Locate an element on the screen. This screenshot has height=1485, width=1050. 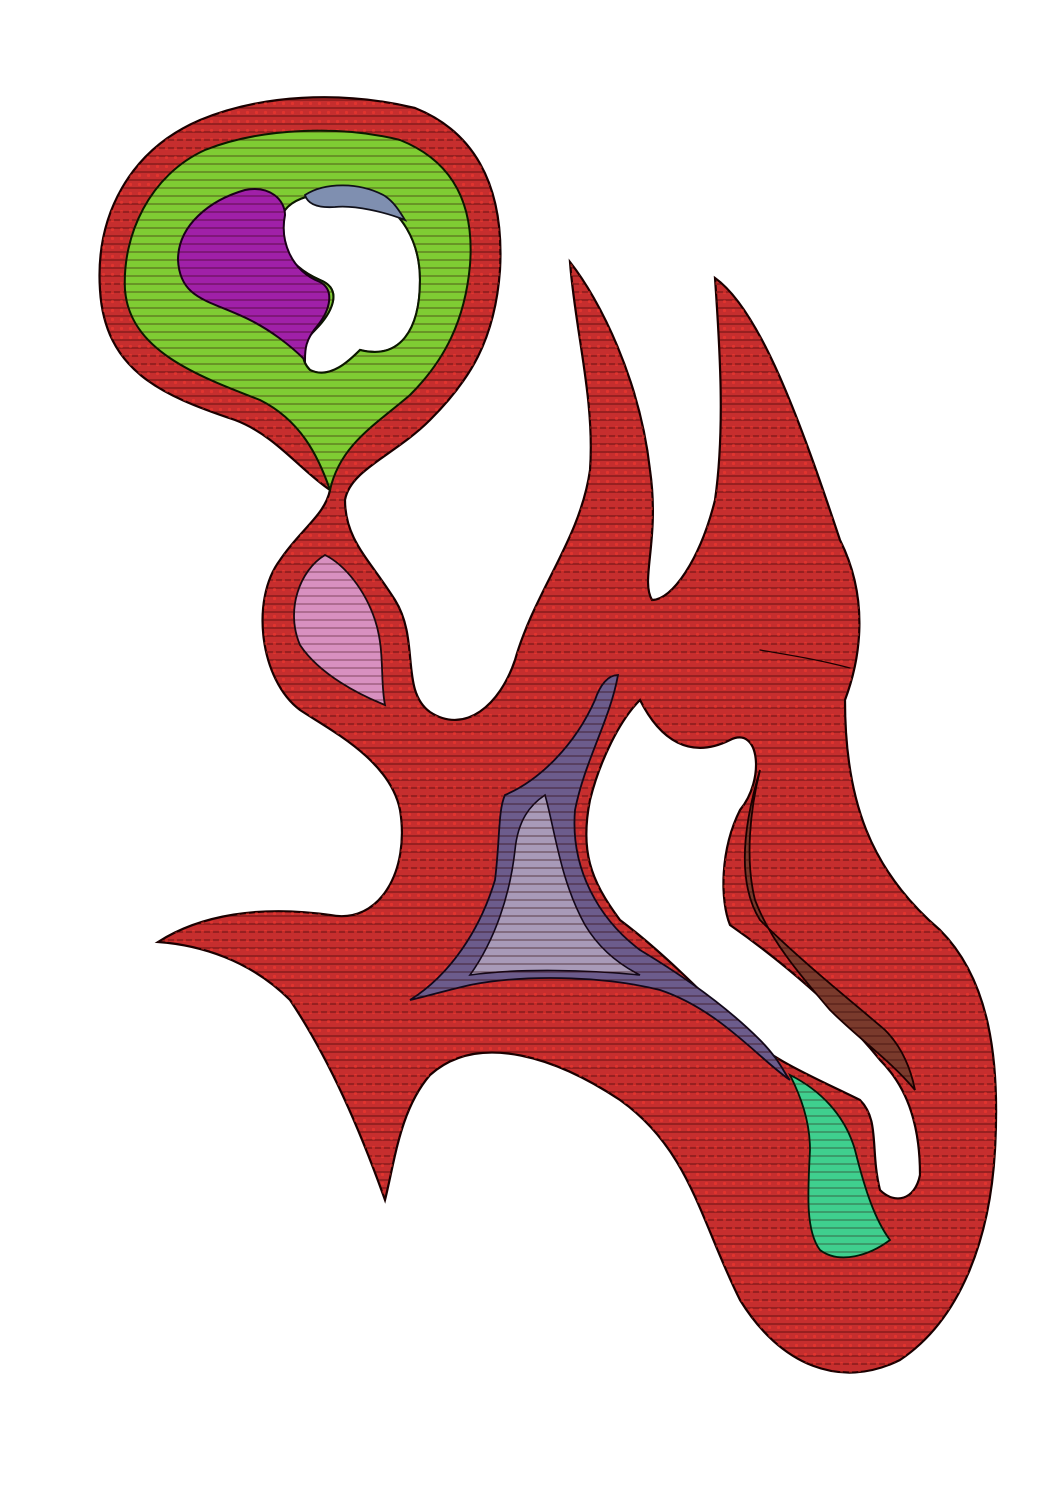
head-inner-left-texture is located at coordinates (254, 274).